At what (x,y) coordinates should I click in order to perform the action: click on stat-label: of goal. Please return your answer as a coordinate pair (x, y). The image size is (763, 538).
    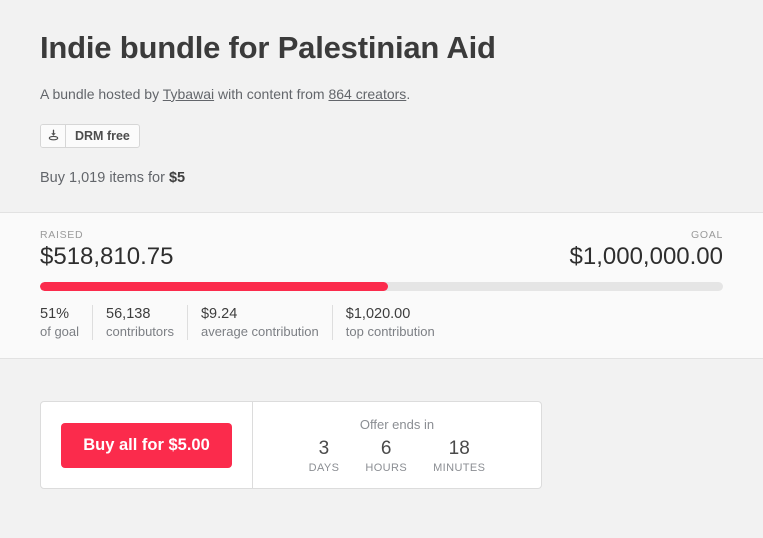
    Looking at the image, I should click on (60, 332).